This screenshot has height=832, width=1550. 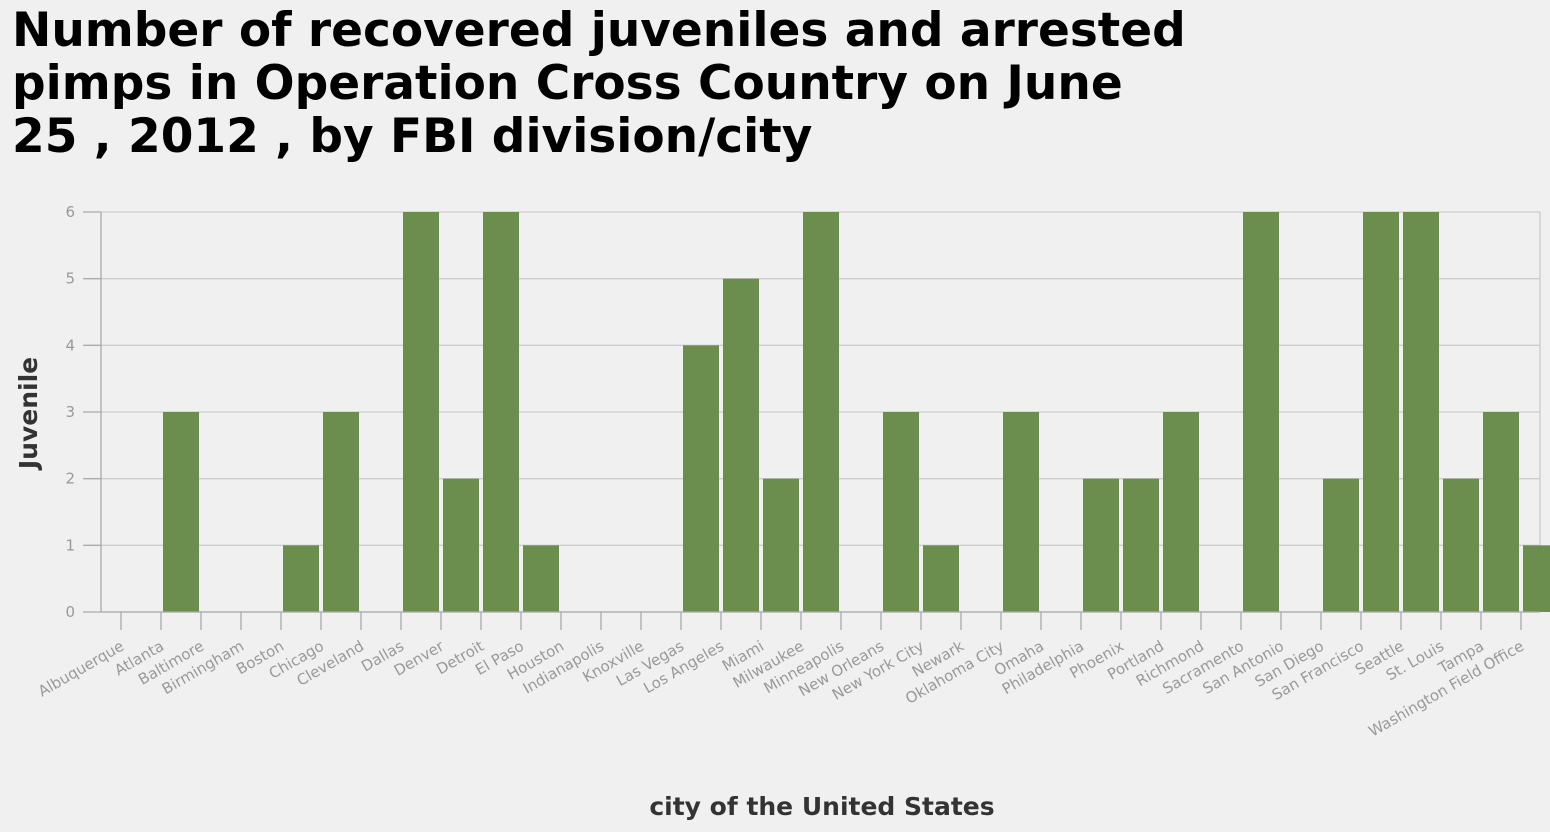 What do you see at coordinates (341, 512) in the screenshot?
I see `bar-chicago` at bounding box center [341, 512].